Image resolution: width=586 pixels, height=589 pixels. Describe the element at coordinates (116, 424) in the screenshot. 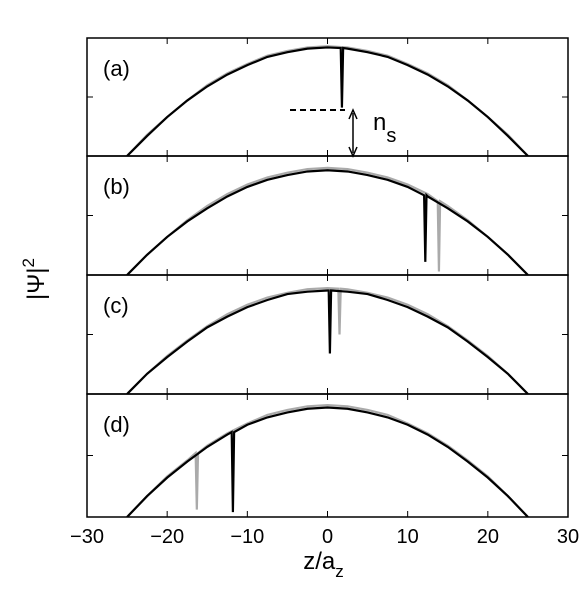

I see `panel-label: (d)` at that location.